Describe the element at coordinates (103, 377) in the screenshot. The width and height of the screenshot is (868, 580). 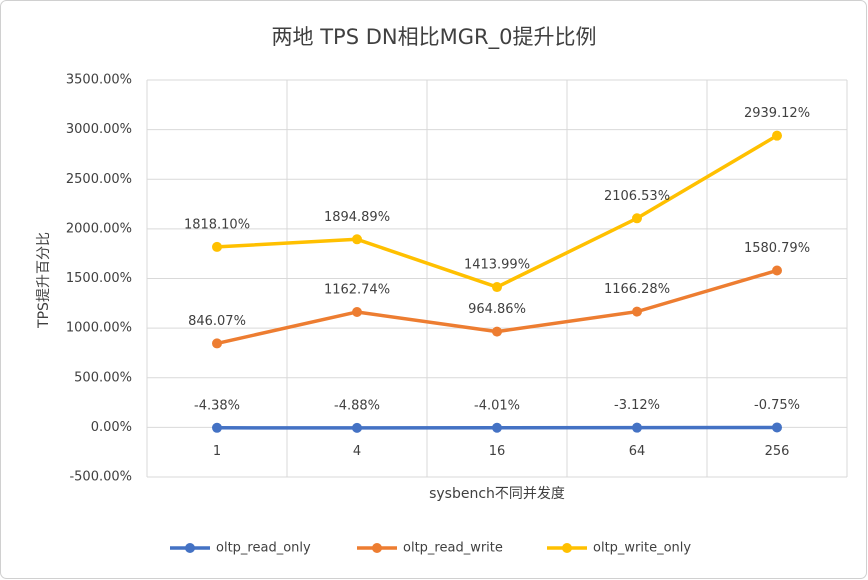
I see `y-tick-label: 500.00%` at that location.